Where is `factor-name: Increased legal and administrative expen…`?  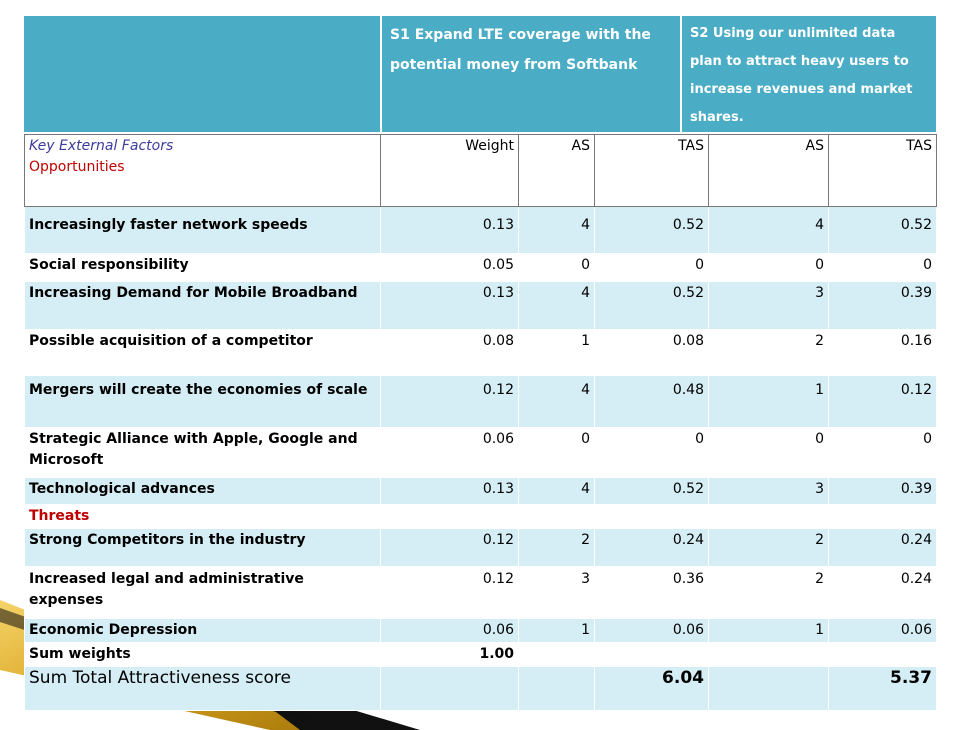 factor-name: Increased legal and administrative expen… is located at coordinates (202, 592).